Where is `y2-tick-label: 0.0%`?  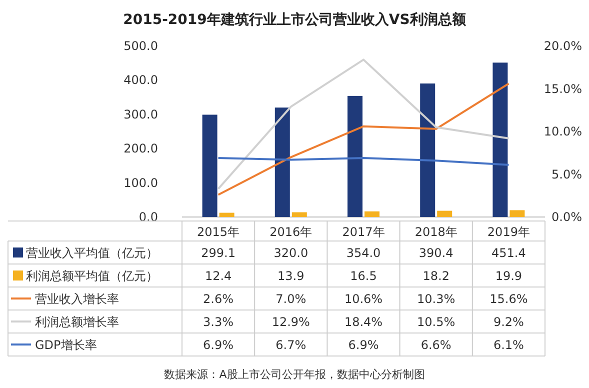 y2-tick-label: 0.0% is located at coordinates (567, 217).